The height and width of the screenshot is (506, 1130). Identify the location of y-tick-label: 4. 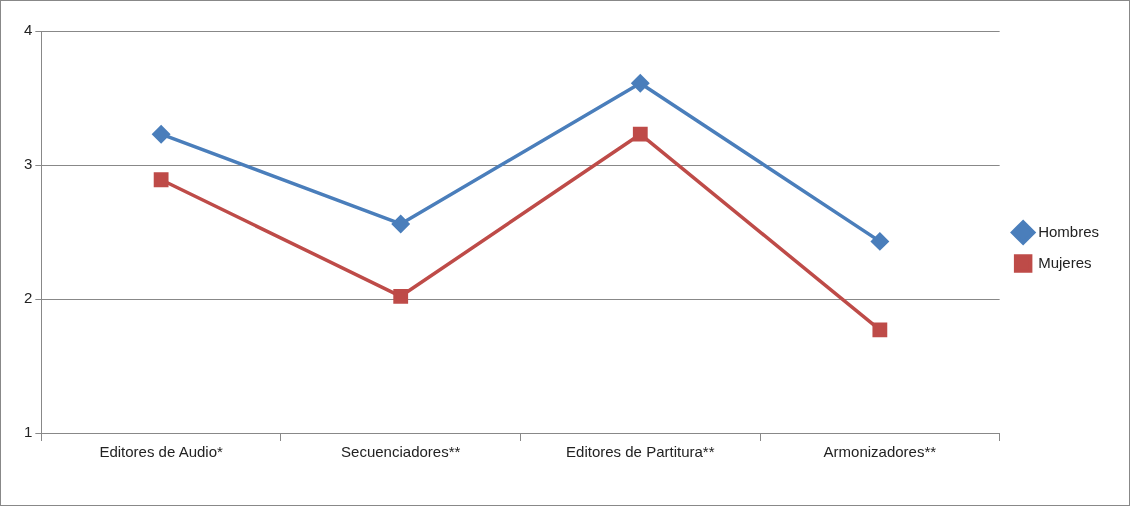
(28, 30).